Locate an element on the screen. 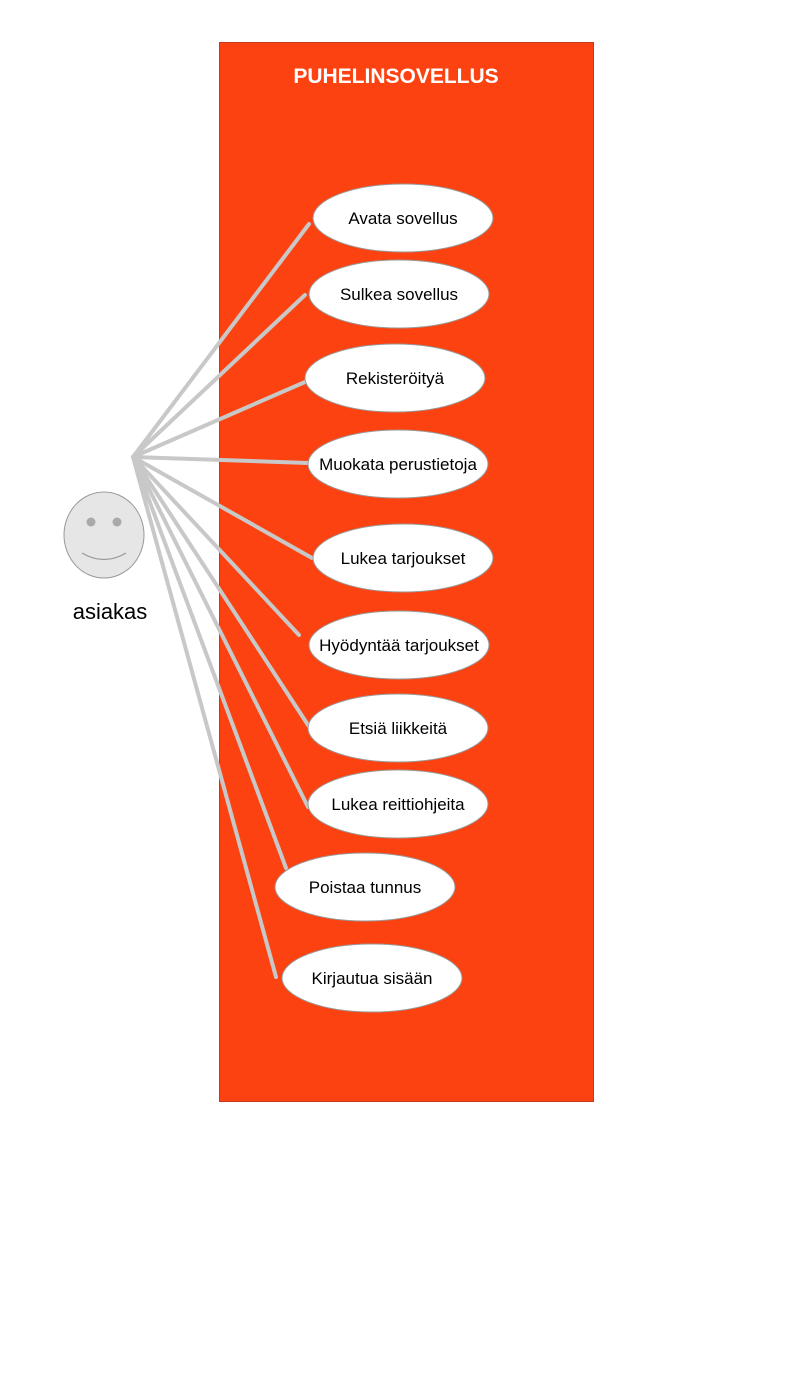 The width and height of the screenshot is (794, 1399). use-case-poistaa-tunnus: Poistaa tunnus is located at coordinates (365, 887).